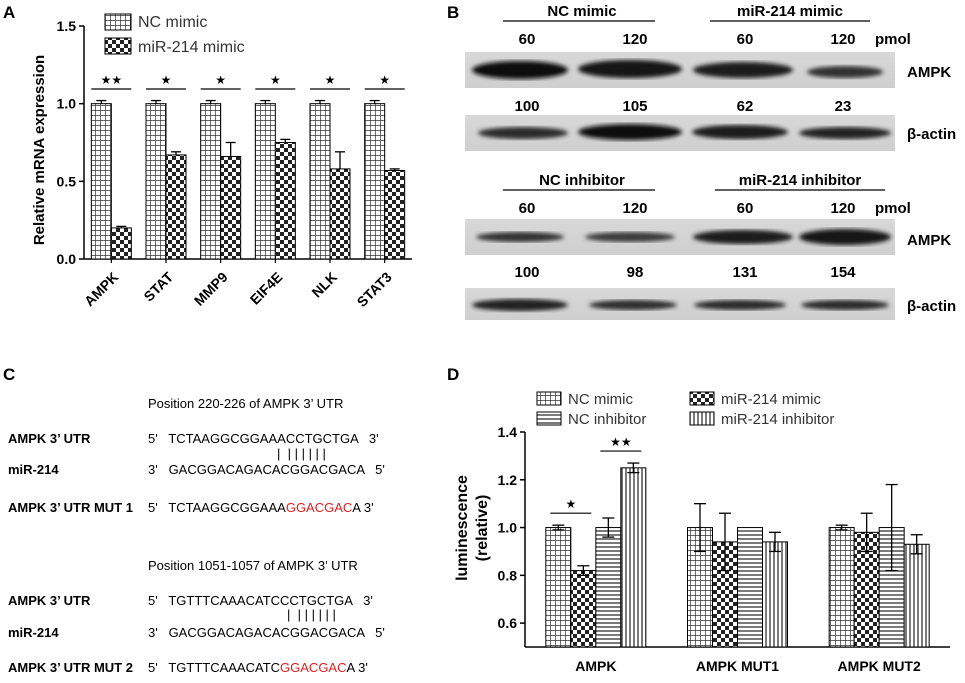 The image size is (965, 683). Describe the element at coordinates (482, 528) in the screenshot. I see `chart-d-y-axis-label-line2: (relative)` at that location.